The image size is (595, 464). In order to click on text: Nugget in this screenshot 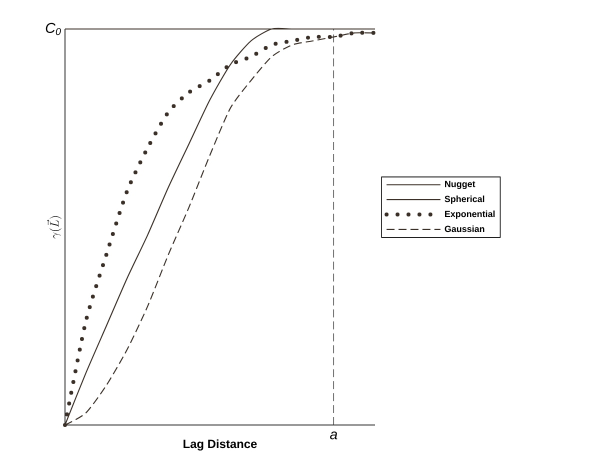, I will do `click(460, 184)`.